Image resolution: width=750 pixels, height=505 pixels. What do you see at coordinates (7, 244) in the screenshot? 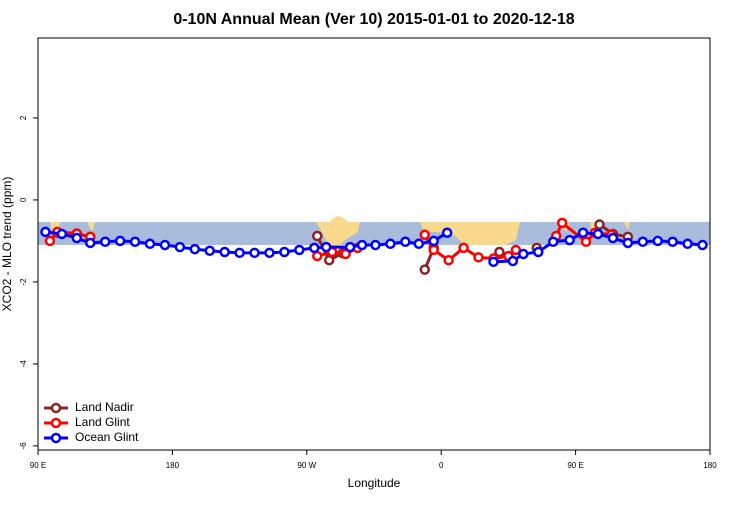
I see `y-axis-label: XCO2 - MLO trend (ppm)` at bounding box center [7, 244].